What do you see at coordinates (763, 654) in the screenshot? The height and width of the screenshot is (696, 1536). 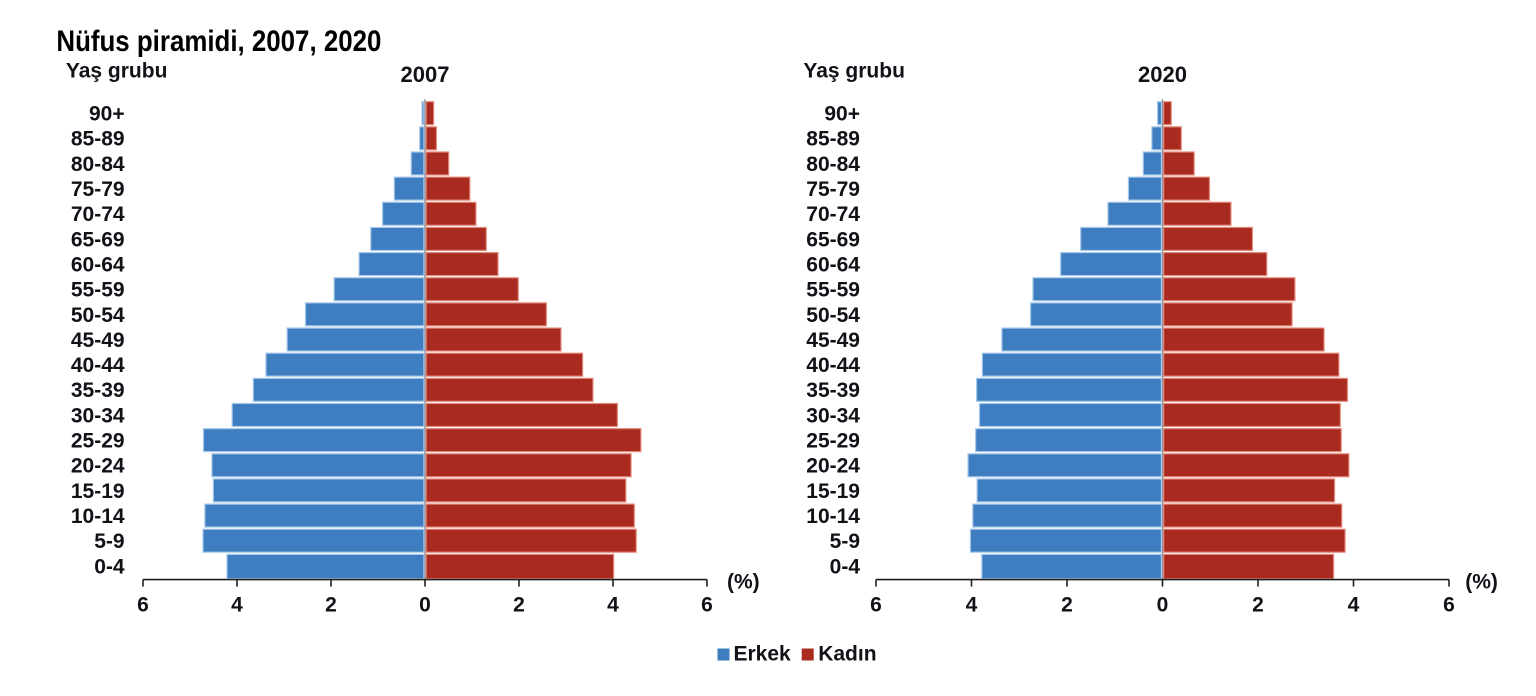 I see `svg-text: Erkek` at bounding box center [763, 654].